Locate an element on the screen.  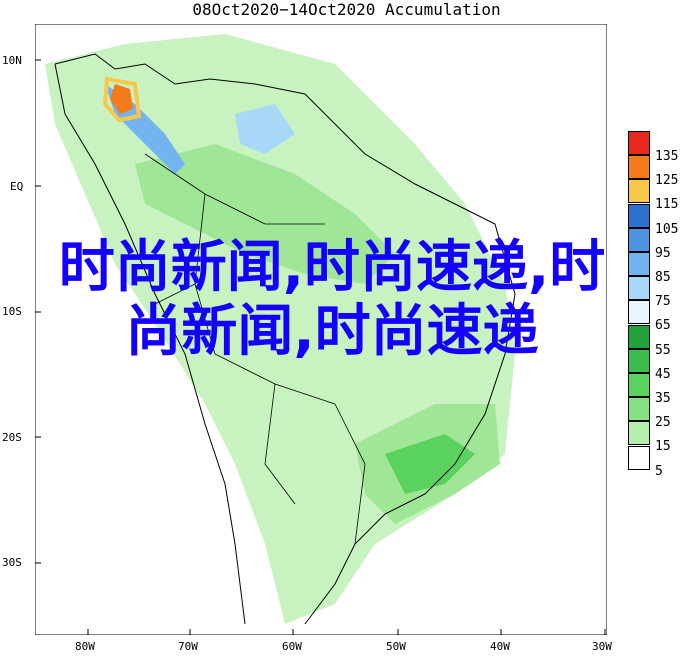
precip-light-blue is located at coordinates (265, 129).